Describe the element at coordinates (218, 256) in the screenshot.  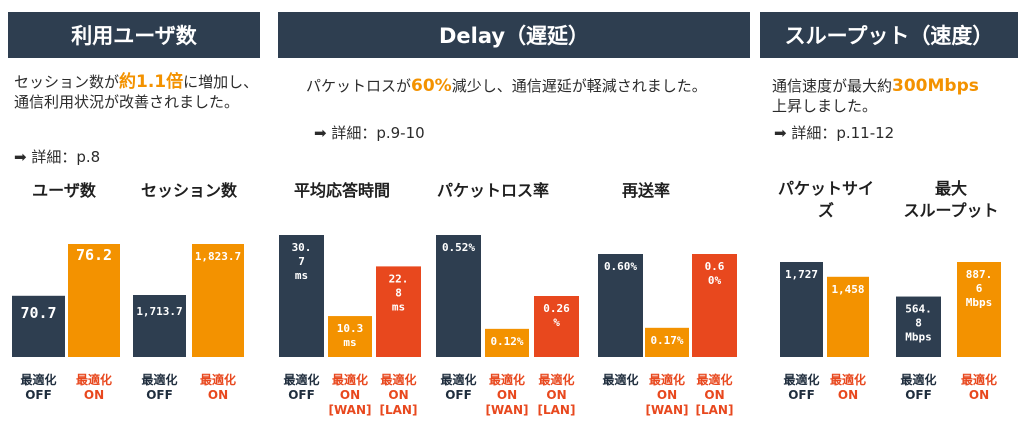
I see `bar-value-label-1-1: 1,823.7` at that location.